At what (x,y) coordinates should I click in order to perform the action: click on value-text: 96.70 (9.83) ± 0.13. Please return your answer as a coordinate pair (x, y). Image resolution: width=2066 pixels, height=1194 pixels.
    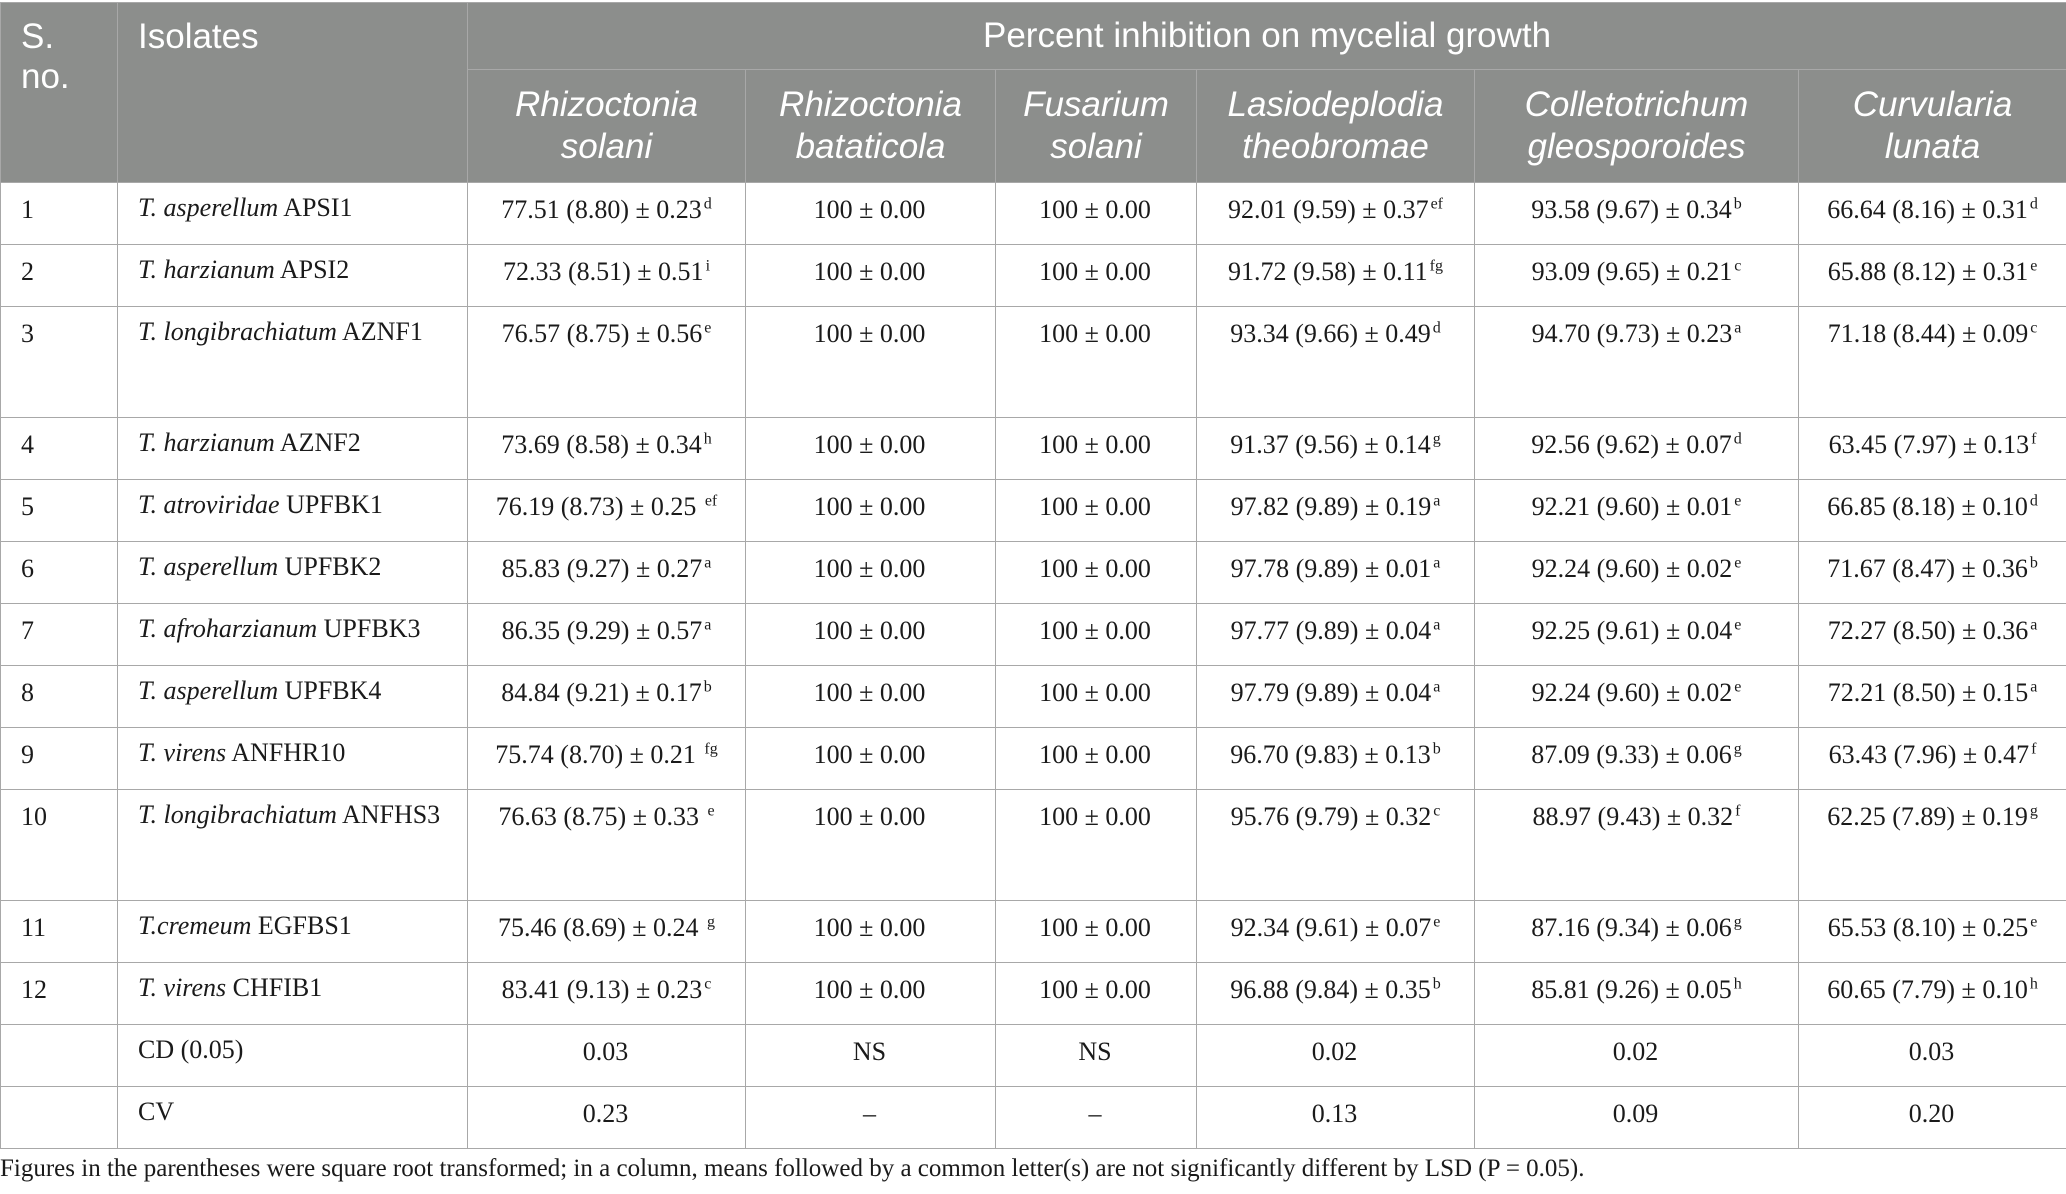
    Looking at the image, I should click on (1330, 754).